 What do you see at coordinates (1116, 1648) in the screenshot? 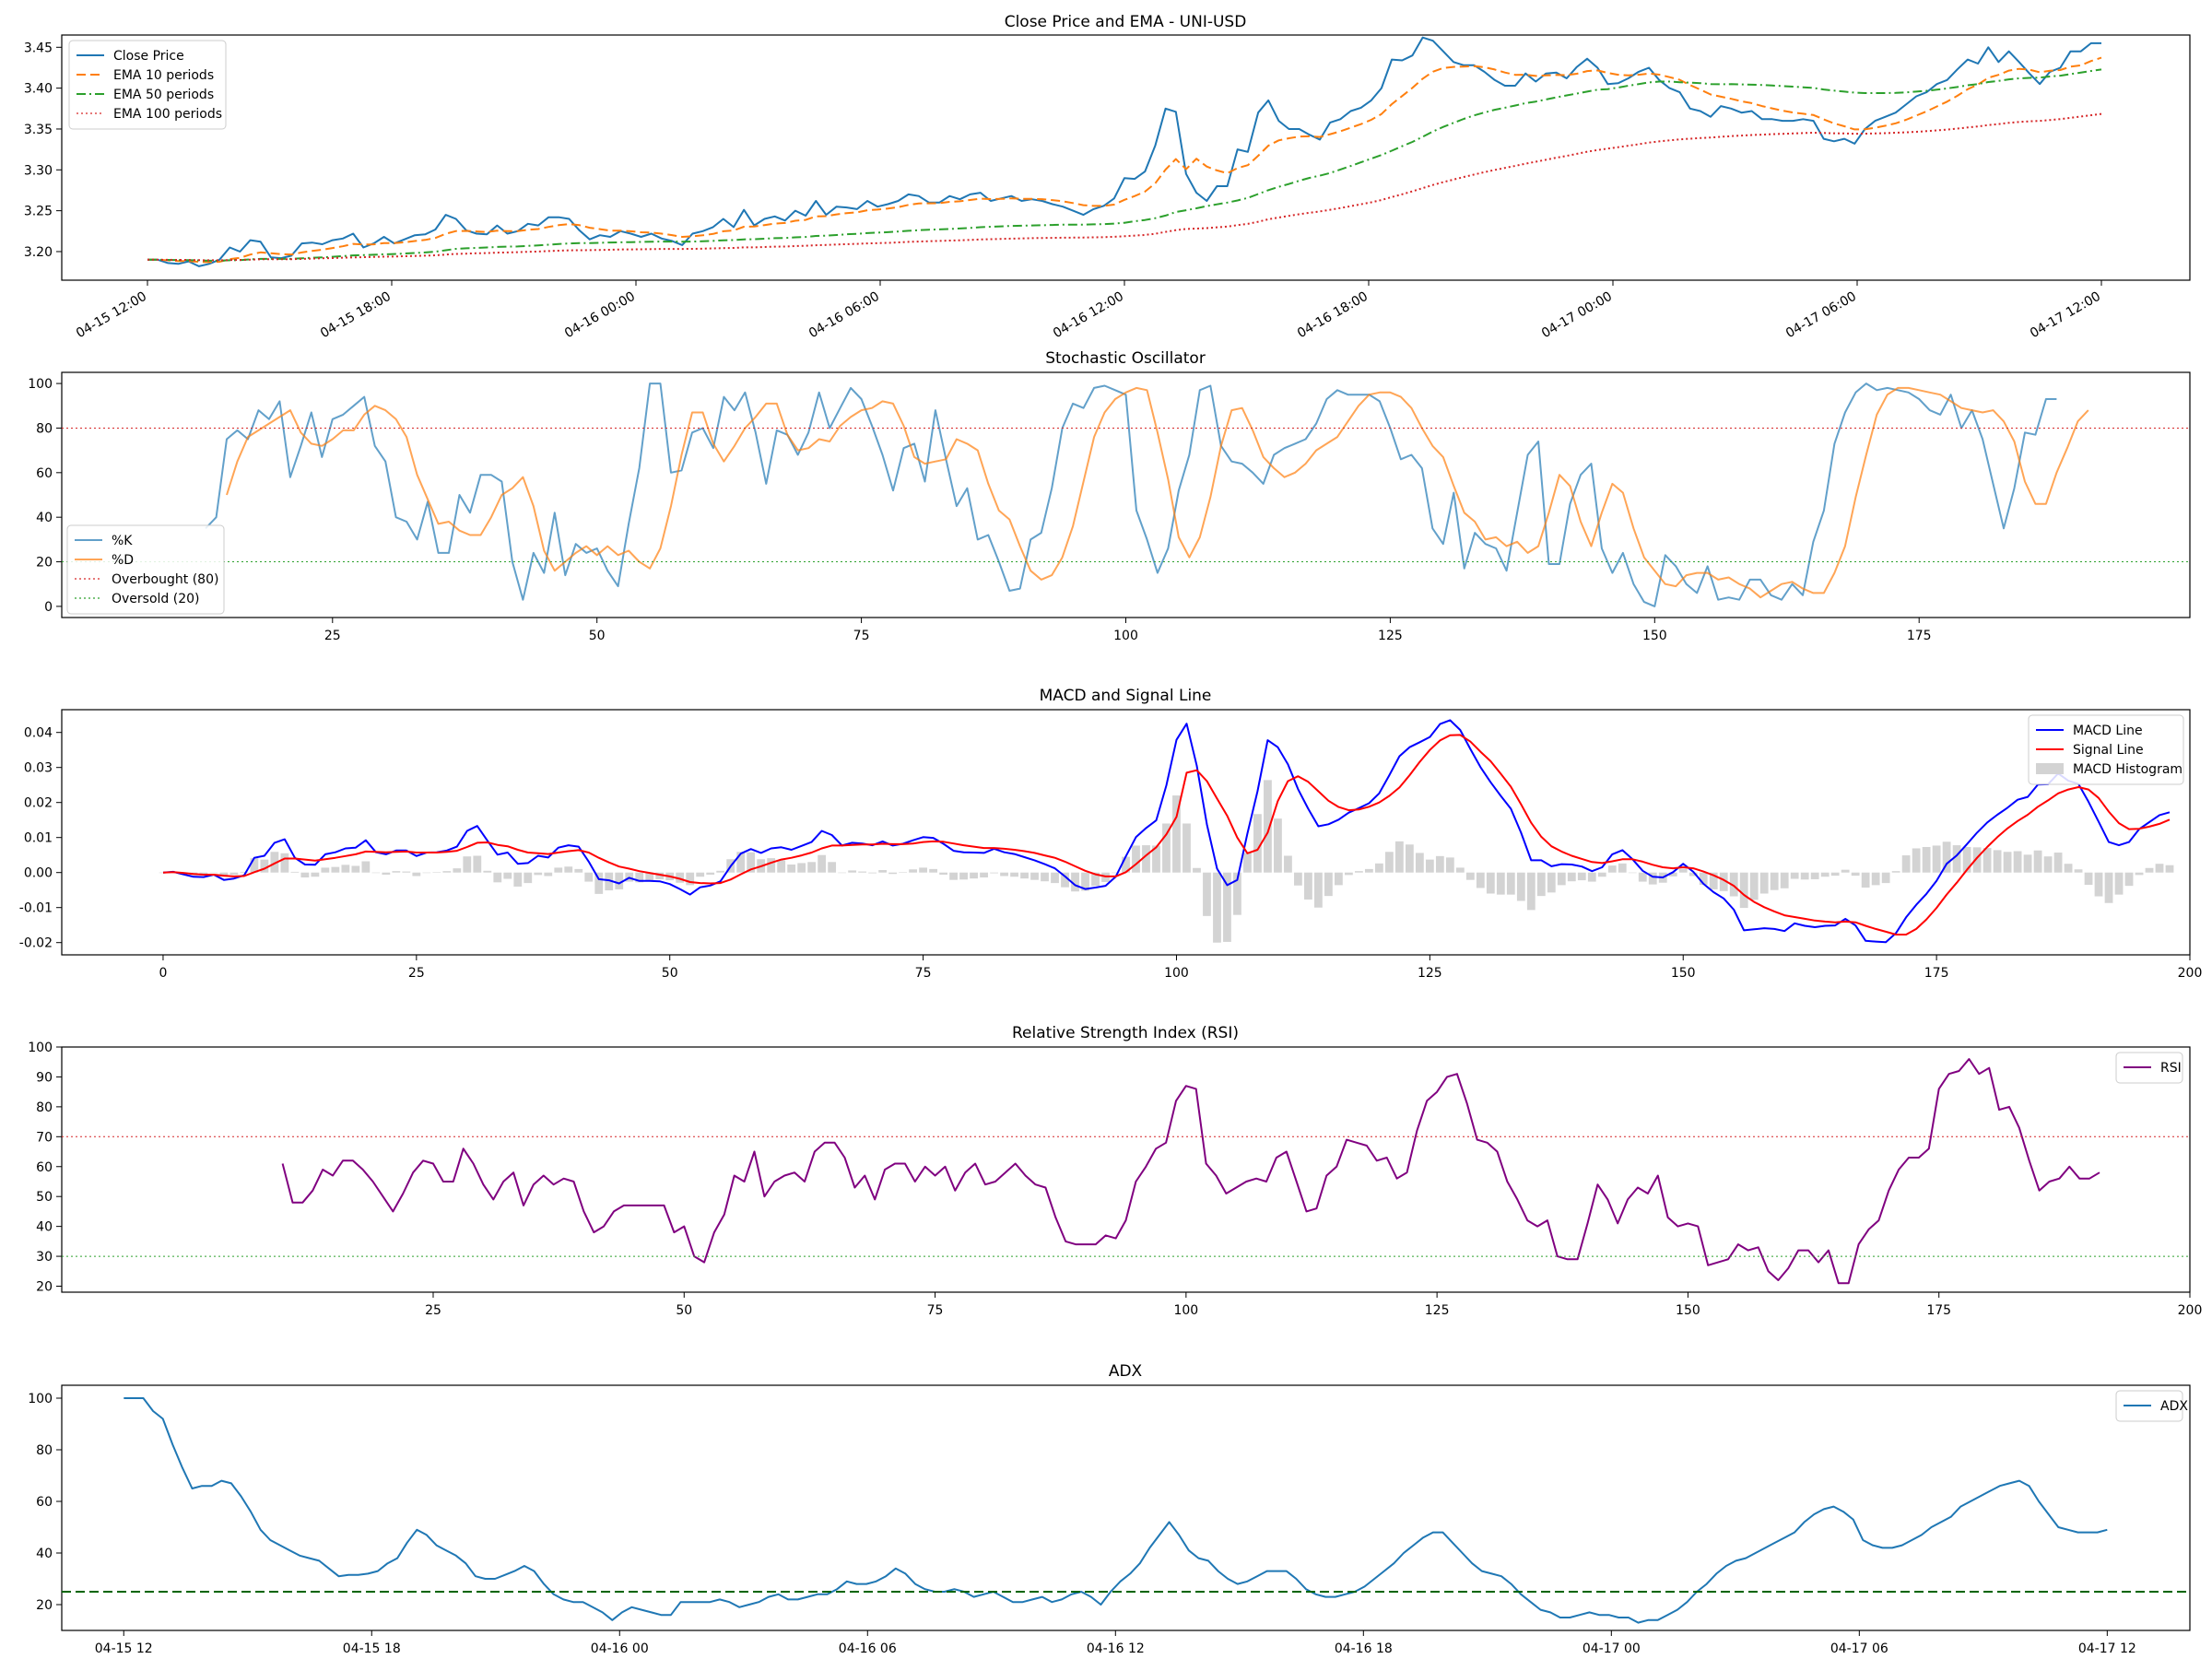
I see `x-tick-label: 04-16 12` at bounding box center [1116, 1648].